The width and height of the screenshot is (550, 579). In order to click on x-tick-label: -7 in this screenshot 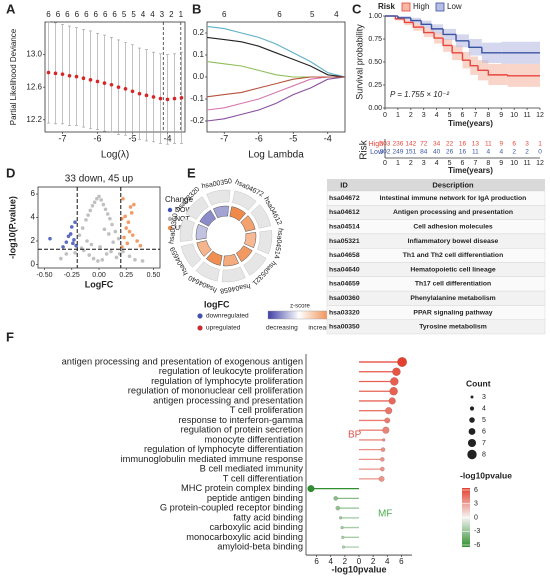, I will do `click(224, 138)`.